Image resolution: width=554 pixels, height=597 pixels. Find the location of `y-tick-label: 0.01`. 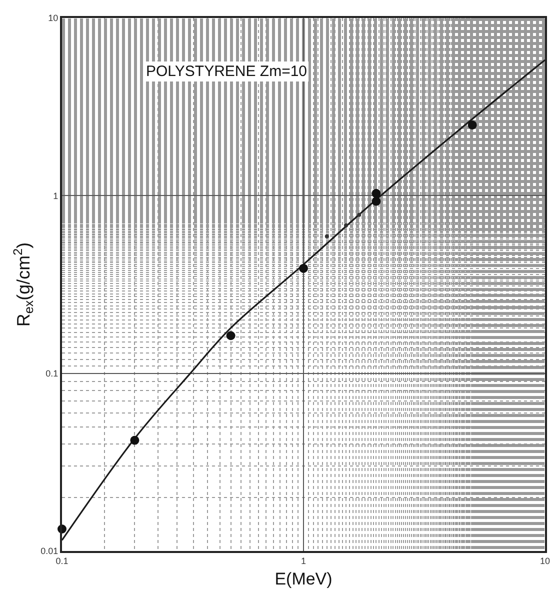

y-tick-label: 0.01 is located at coordinates (49, 551).